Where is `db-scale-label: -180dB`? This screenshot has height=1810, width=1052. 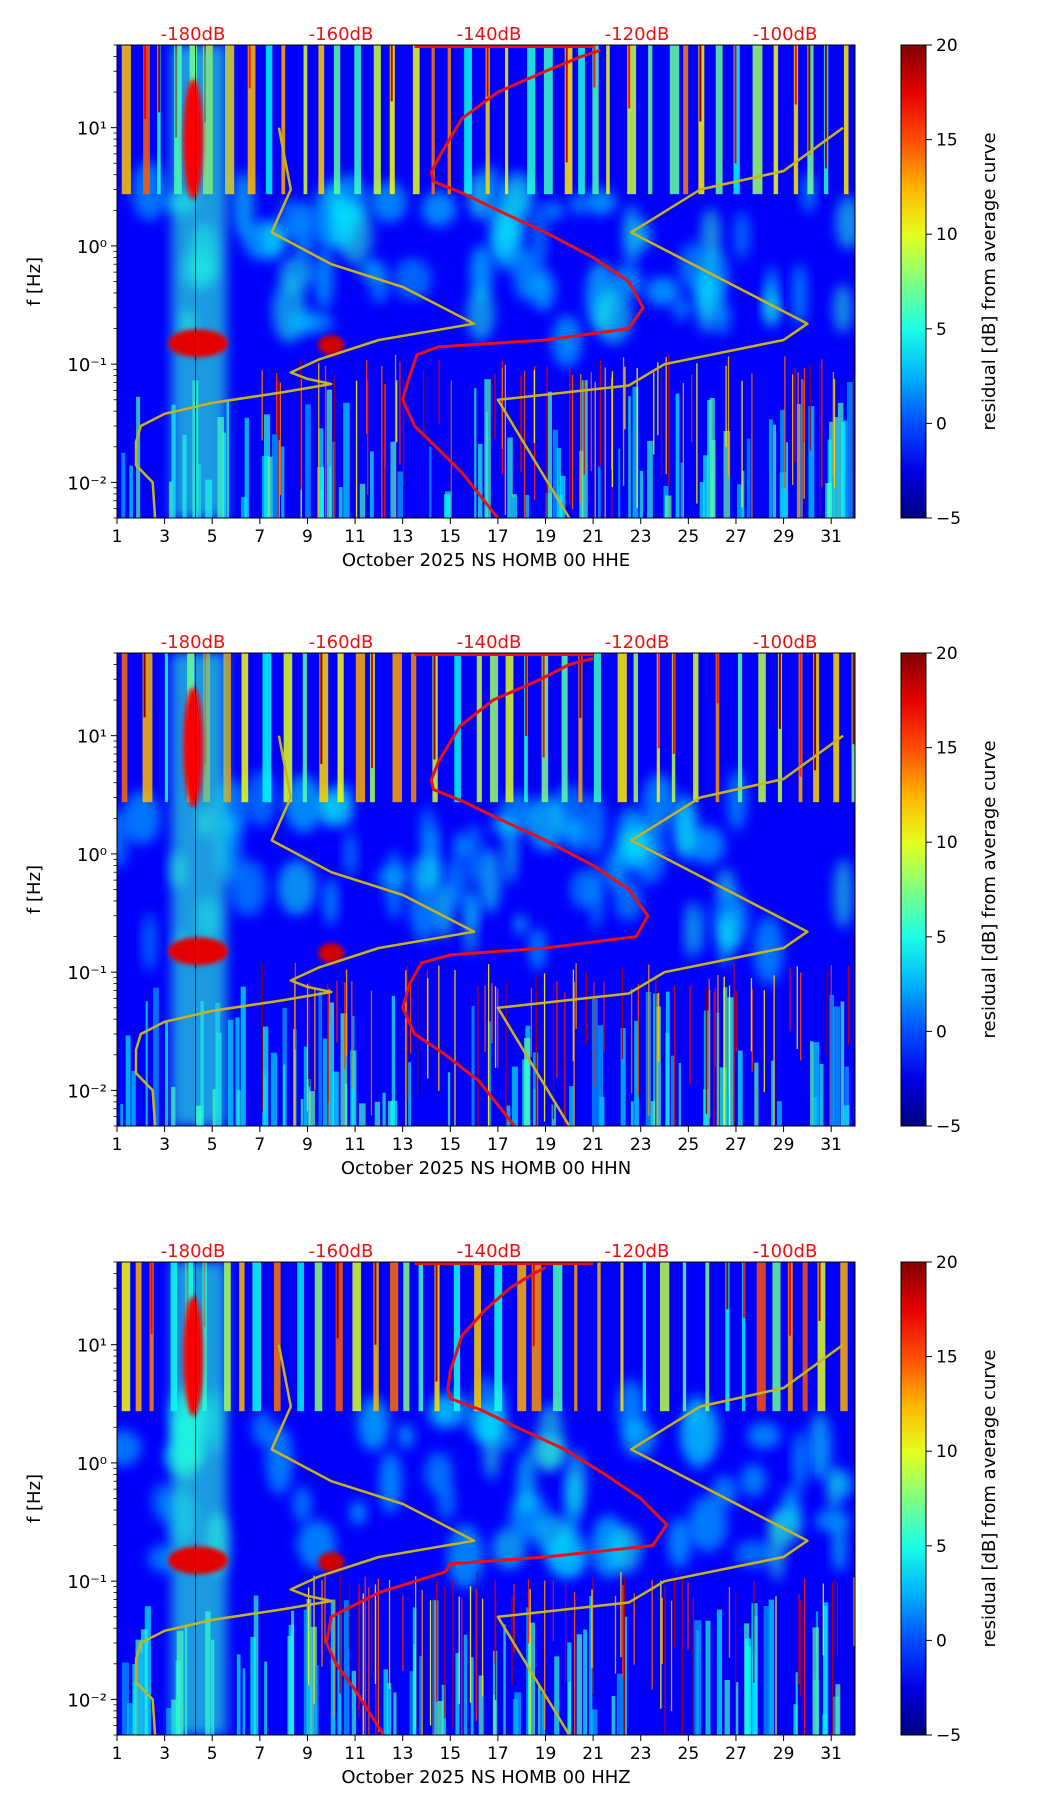
db-scale-label: -180dB is located at coordinates (193, 1251).